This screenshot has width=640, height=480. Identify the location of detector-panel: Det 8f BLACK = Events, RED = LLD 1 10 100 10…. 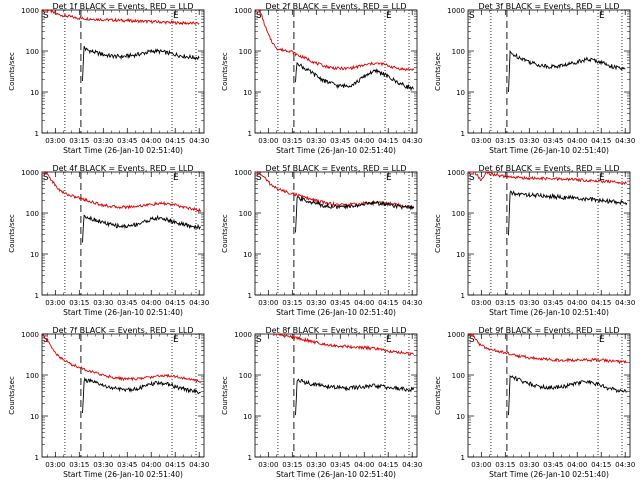
(321, 402).